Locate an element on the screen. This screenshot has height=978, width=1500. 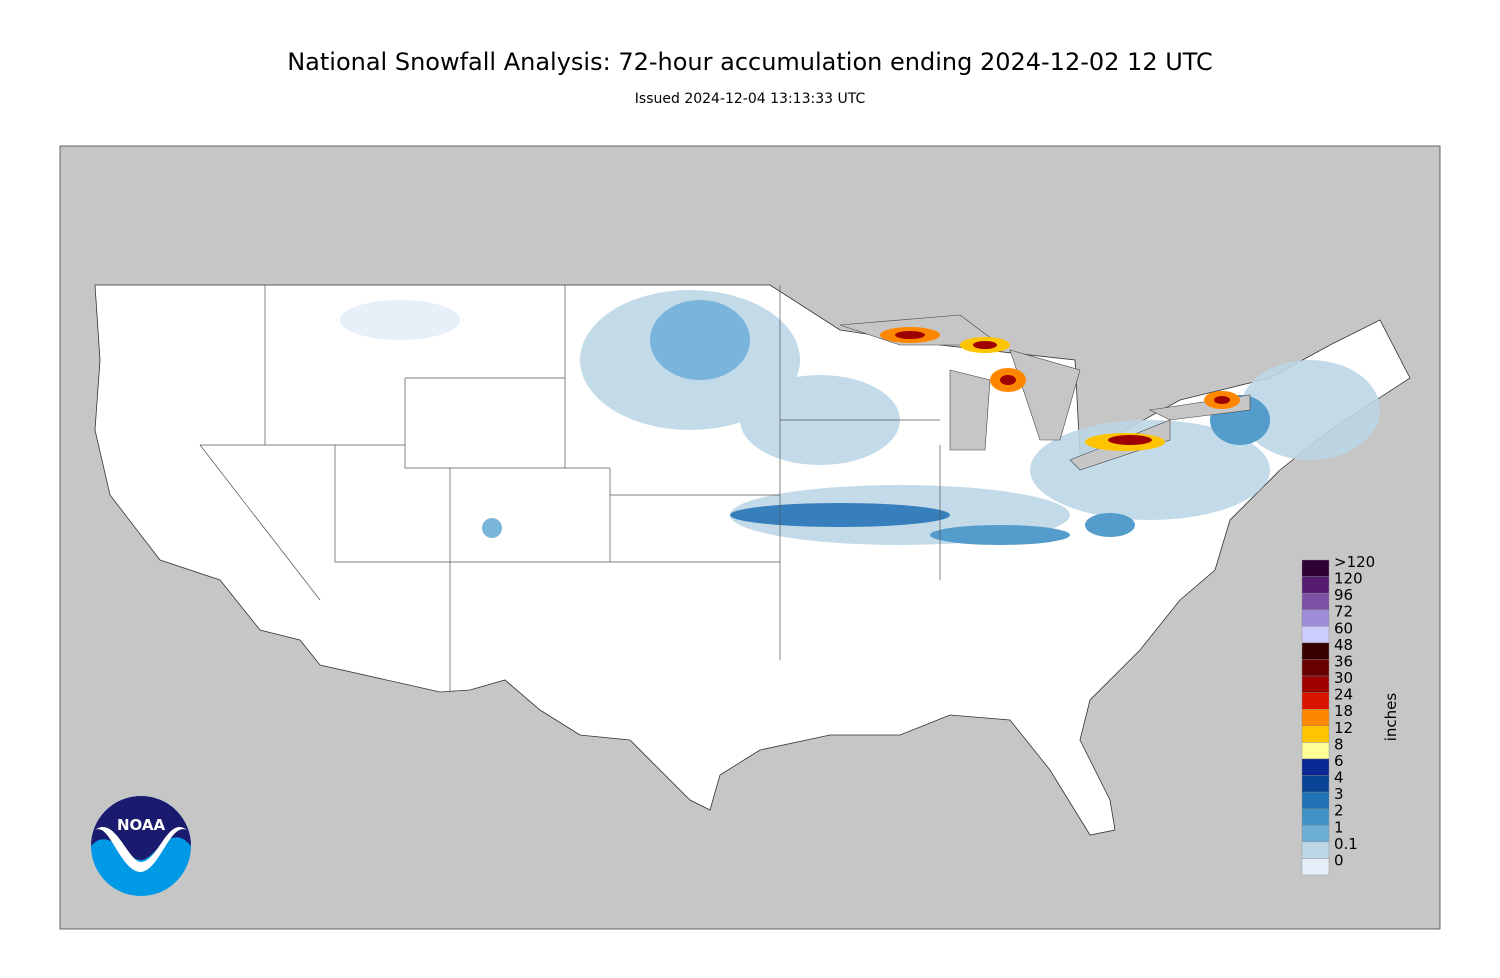
noaa-logo: NOAA is located at coordinates (141, 846).